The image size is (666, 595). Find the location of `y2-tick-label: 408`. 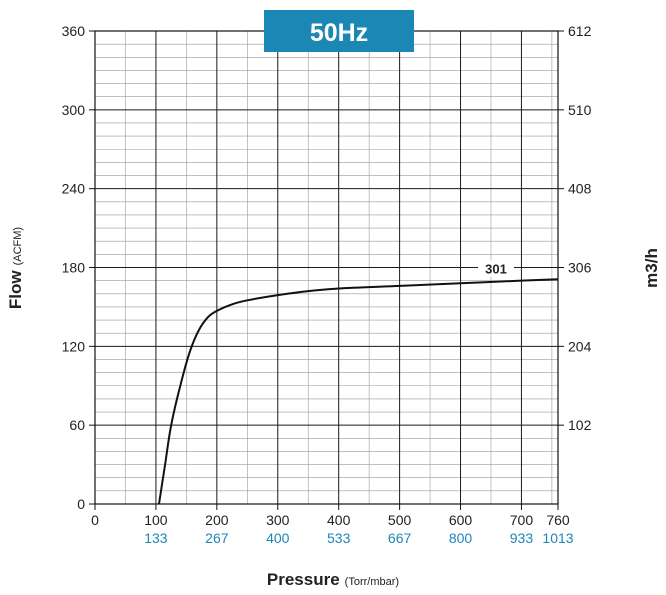

y2-tick-label: 408 is located at coordinates (580, 189).